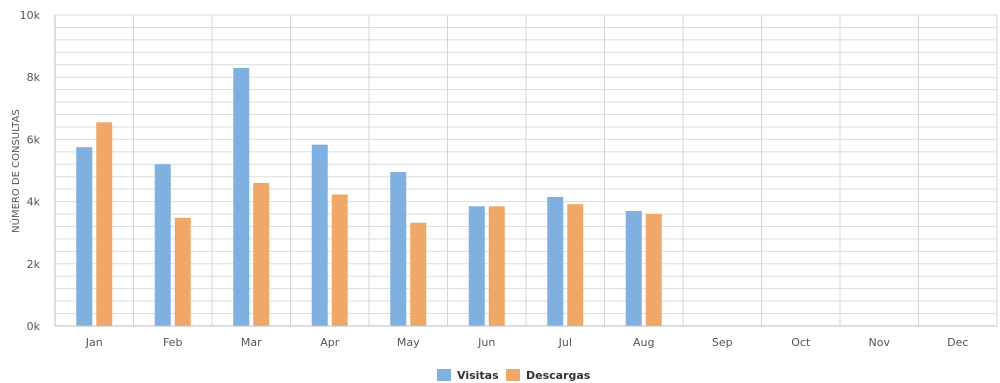  What do you see at coordinates (575, 265) in the screenshot?
I see `bar-descargas-jul` at bounding box center [575, 265].